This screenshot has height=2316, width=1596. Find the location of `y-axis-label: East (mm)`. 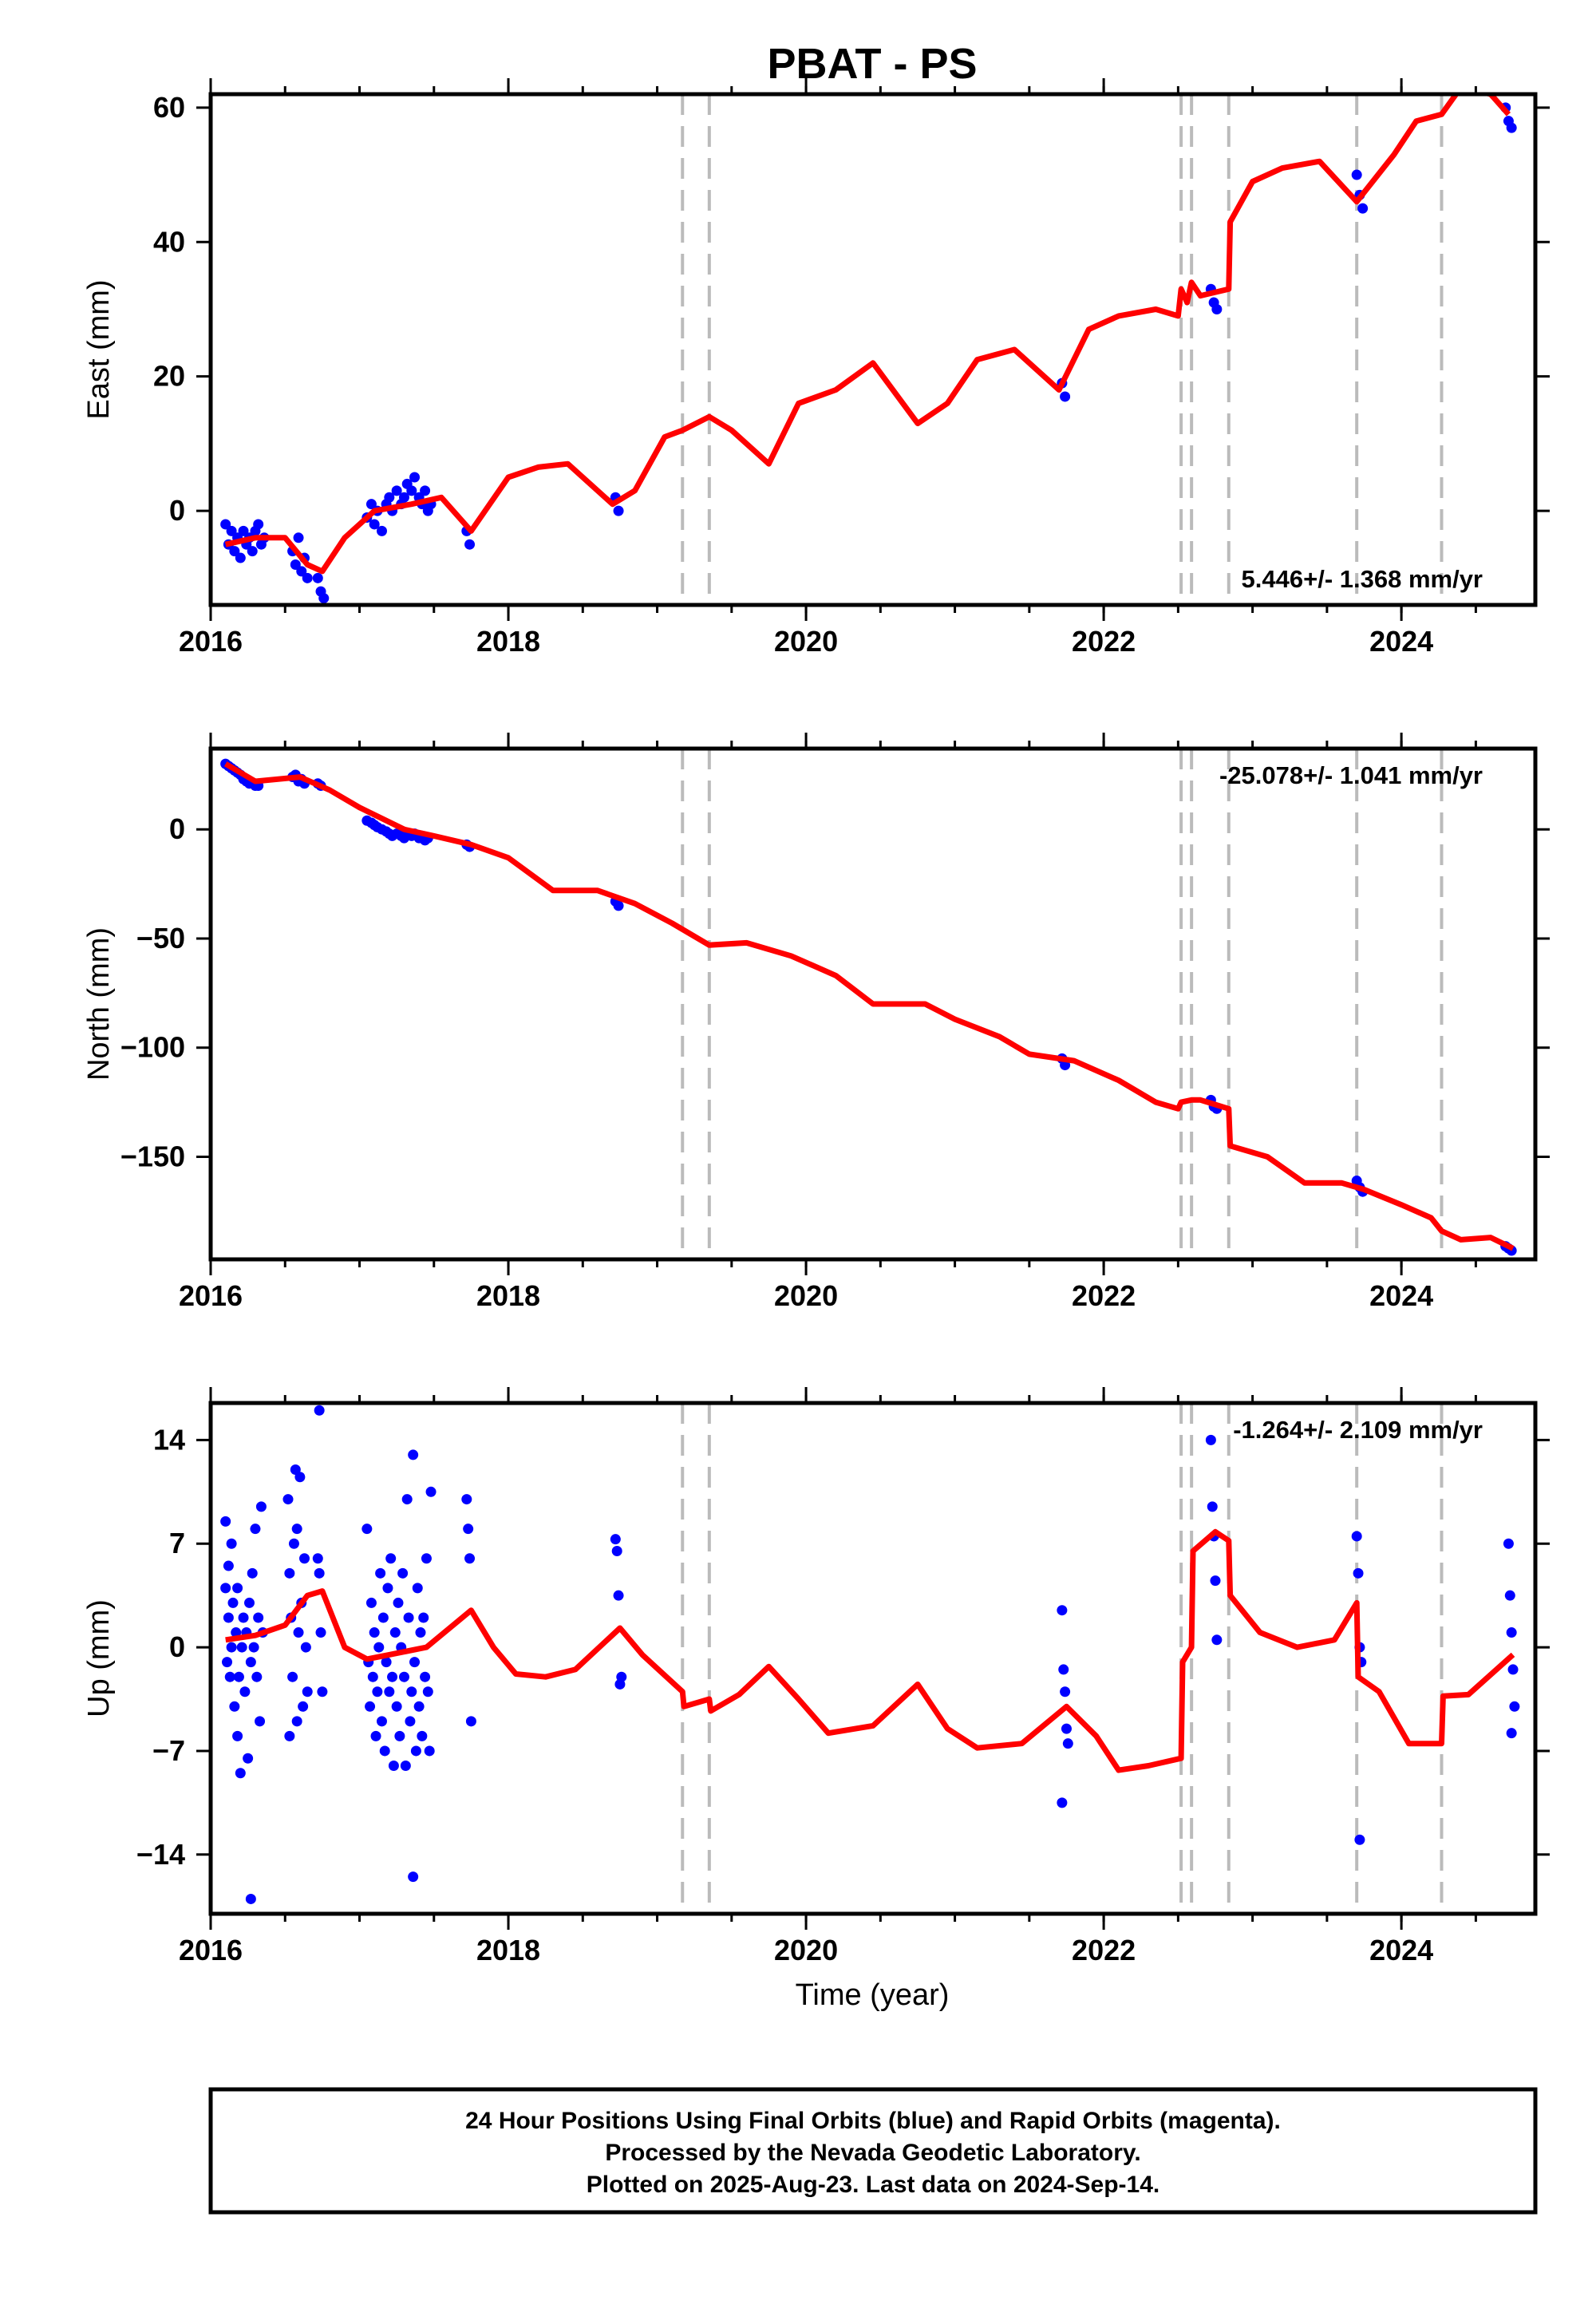

y-axis-label: East (mm) is located at coordinates (99, 349).